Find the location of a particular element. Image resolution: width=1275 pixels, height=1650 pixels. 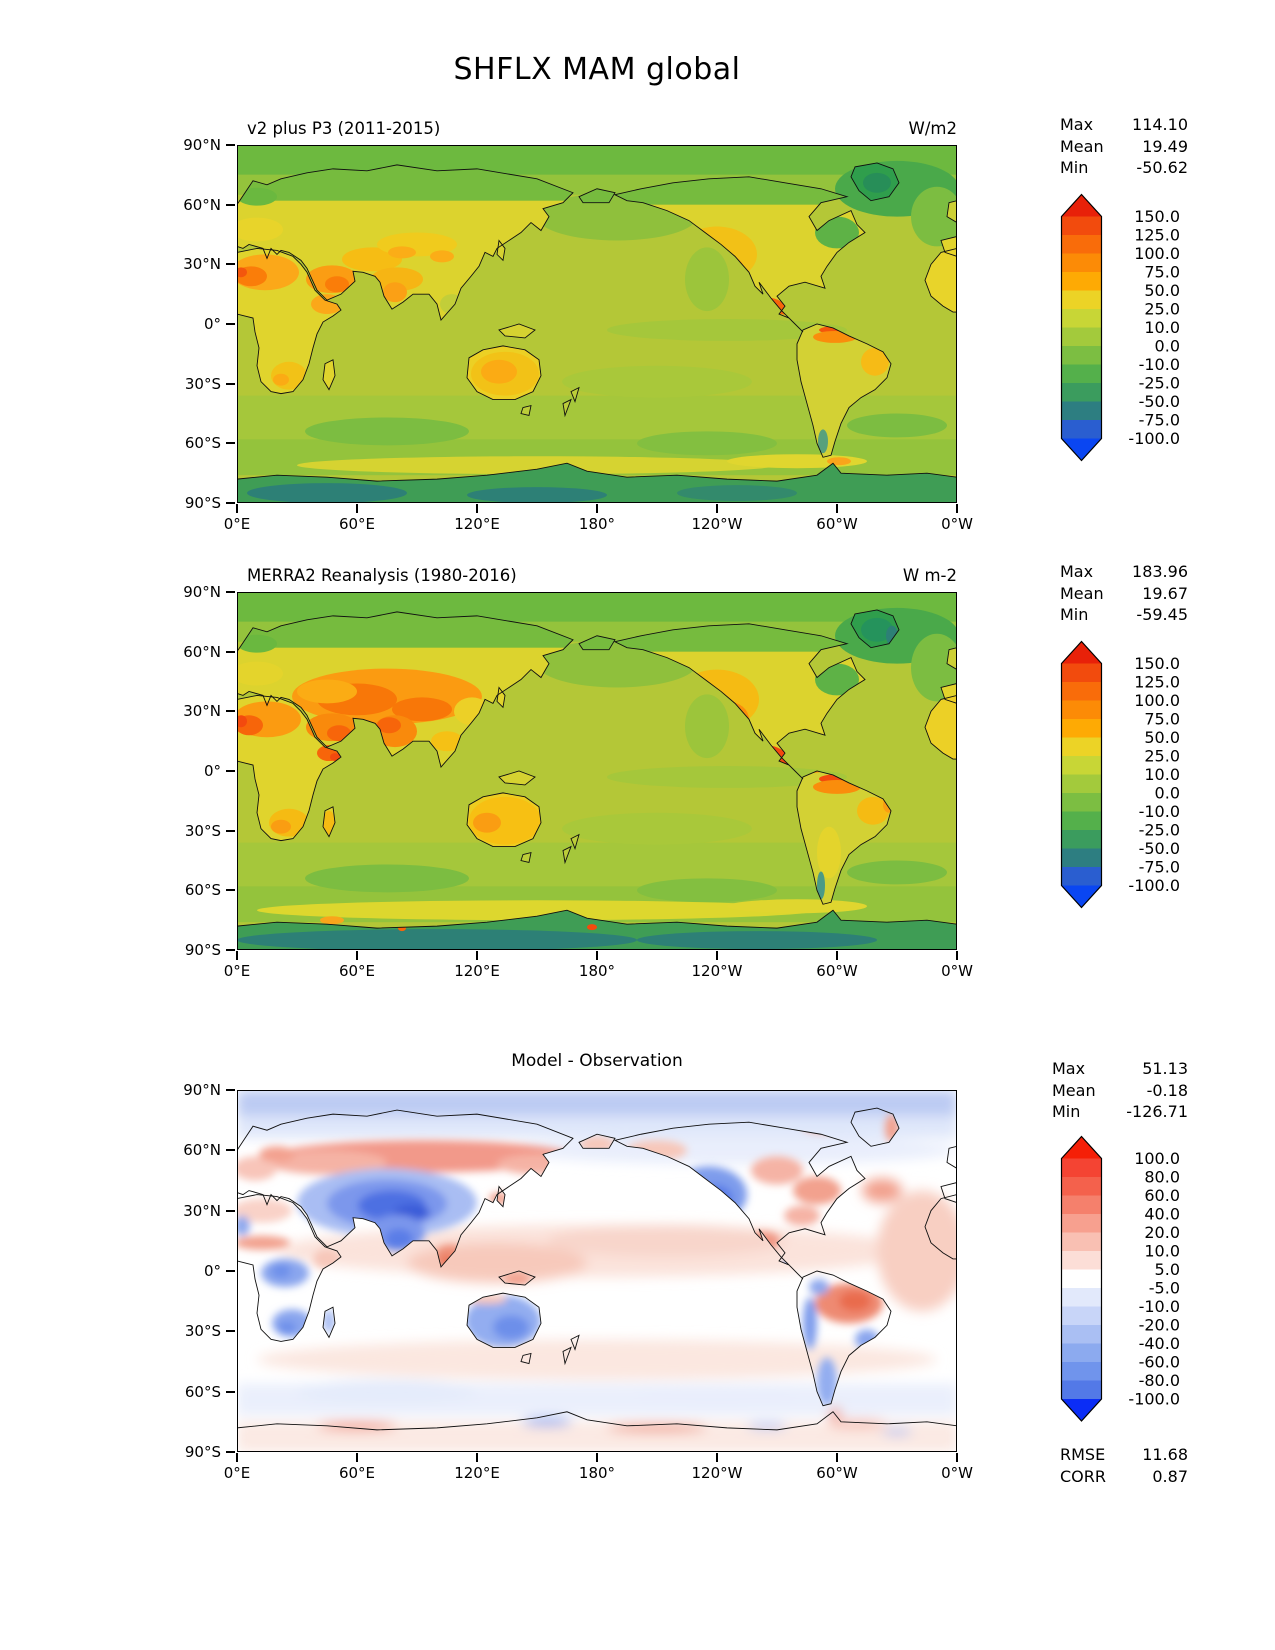

colorbar-tick-label: 125.0 is located at coordinates (1157, 682).